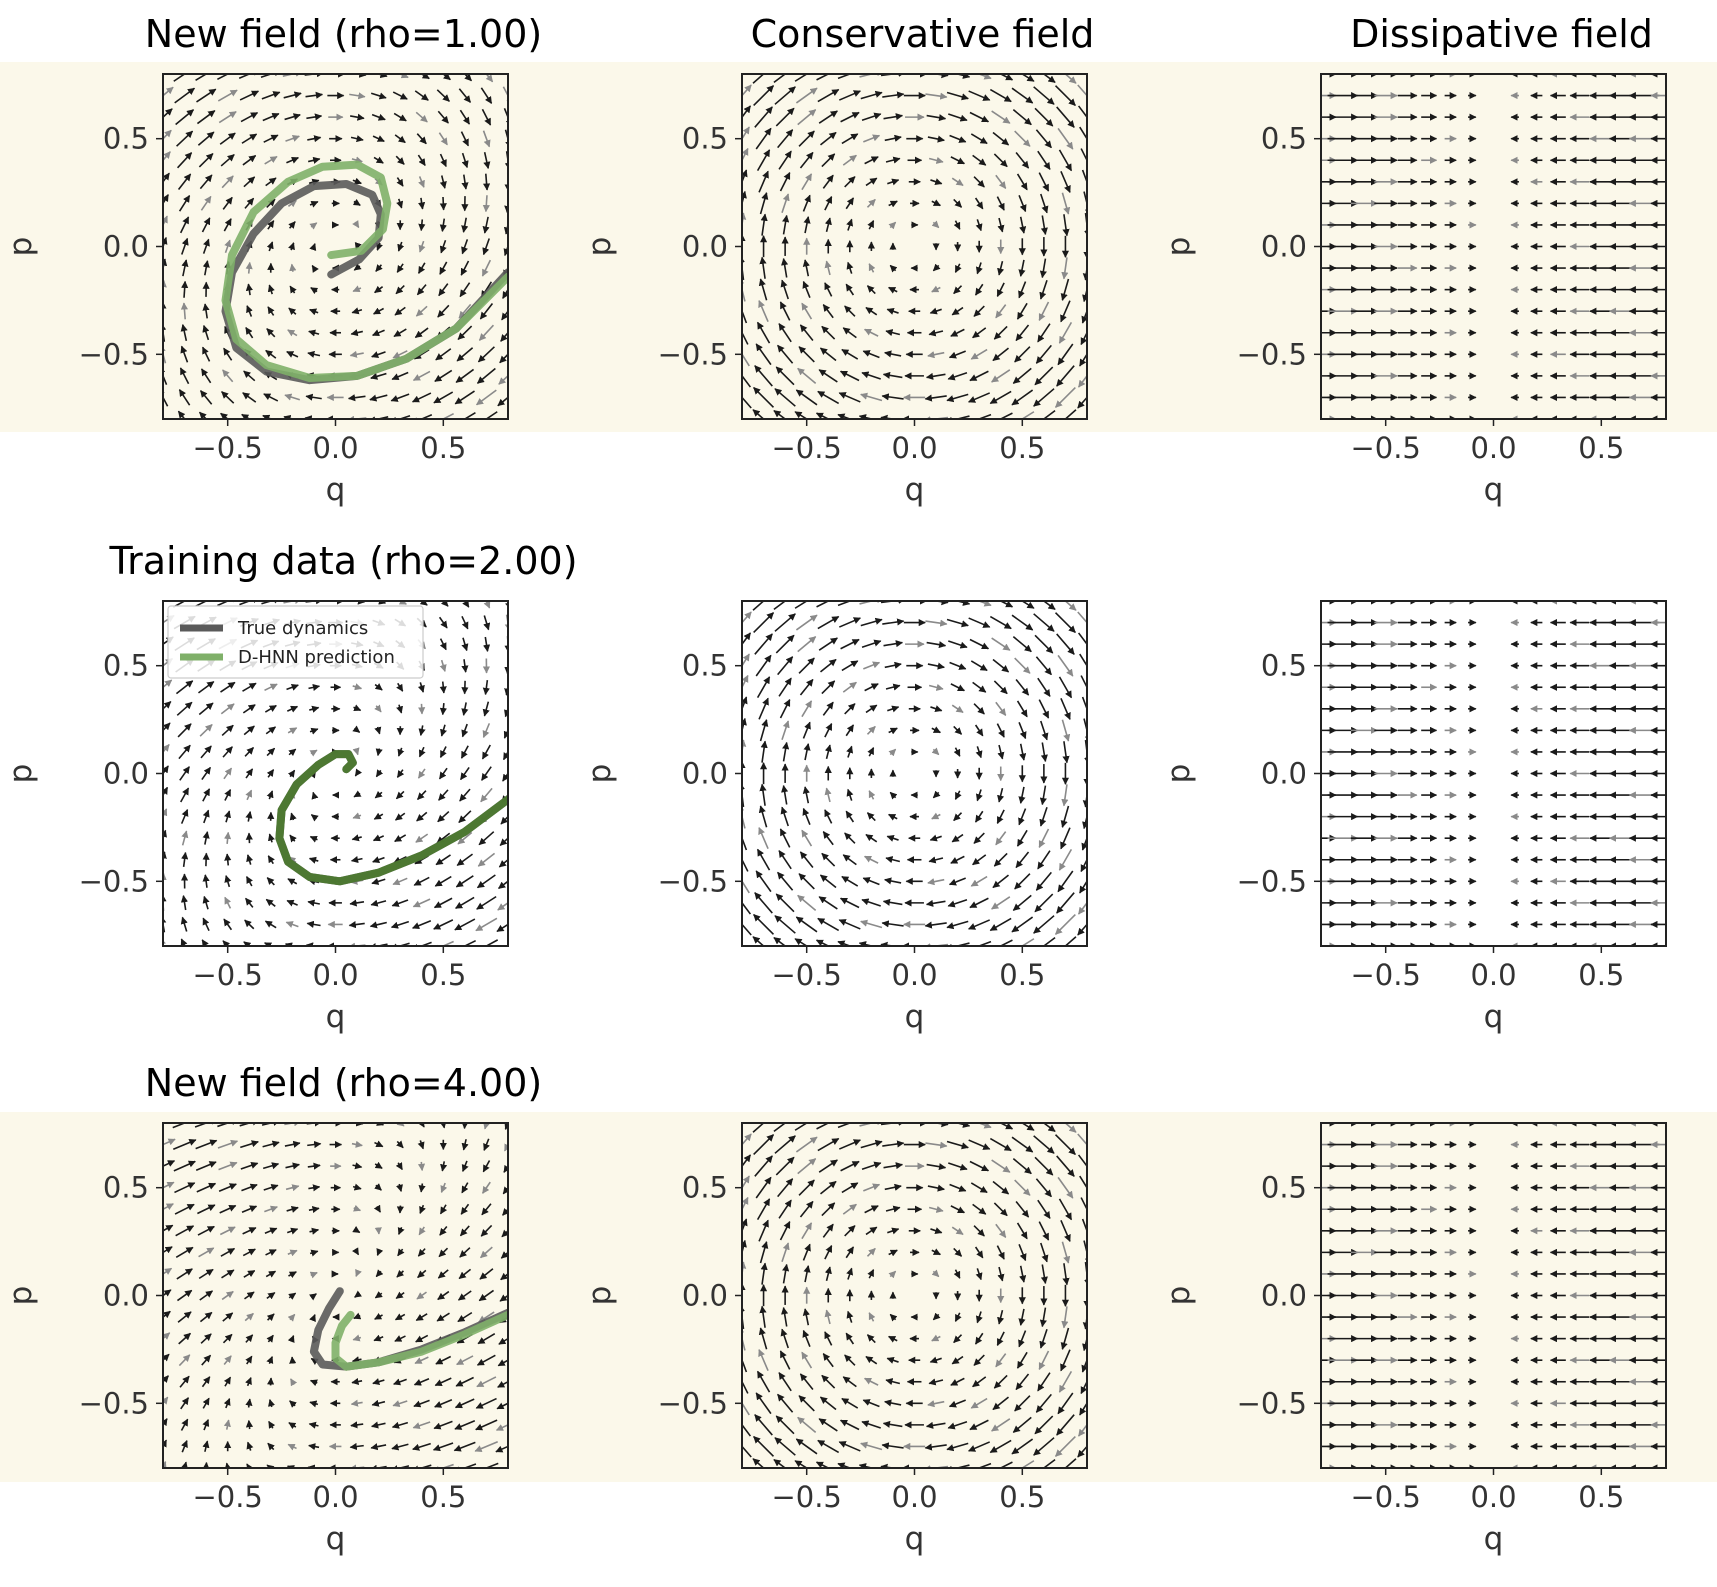 The width and height of the screenshot is (1717, 1587). Describe the element at coordinates (114, 1403) in the screenshot. I see `y-tick-label: −0.5` at that location.